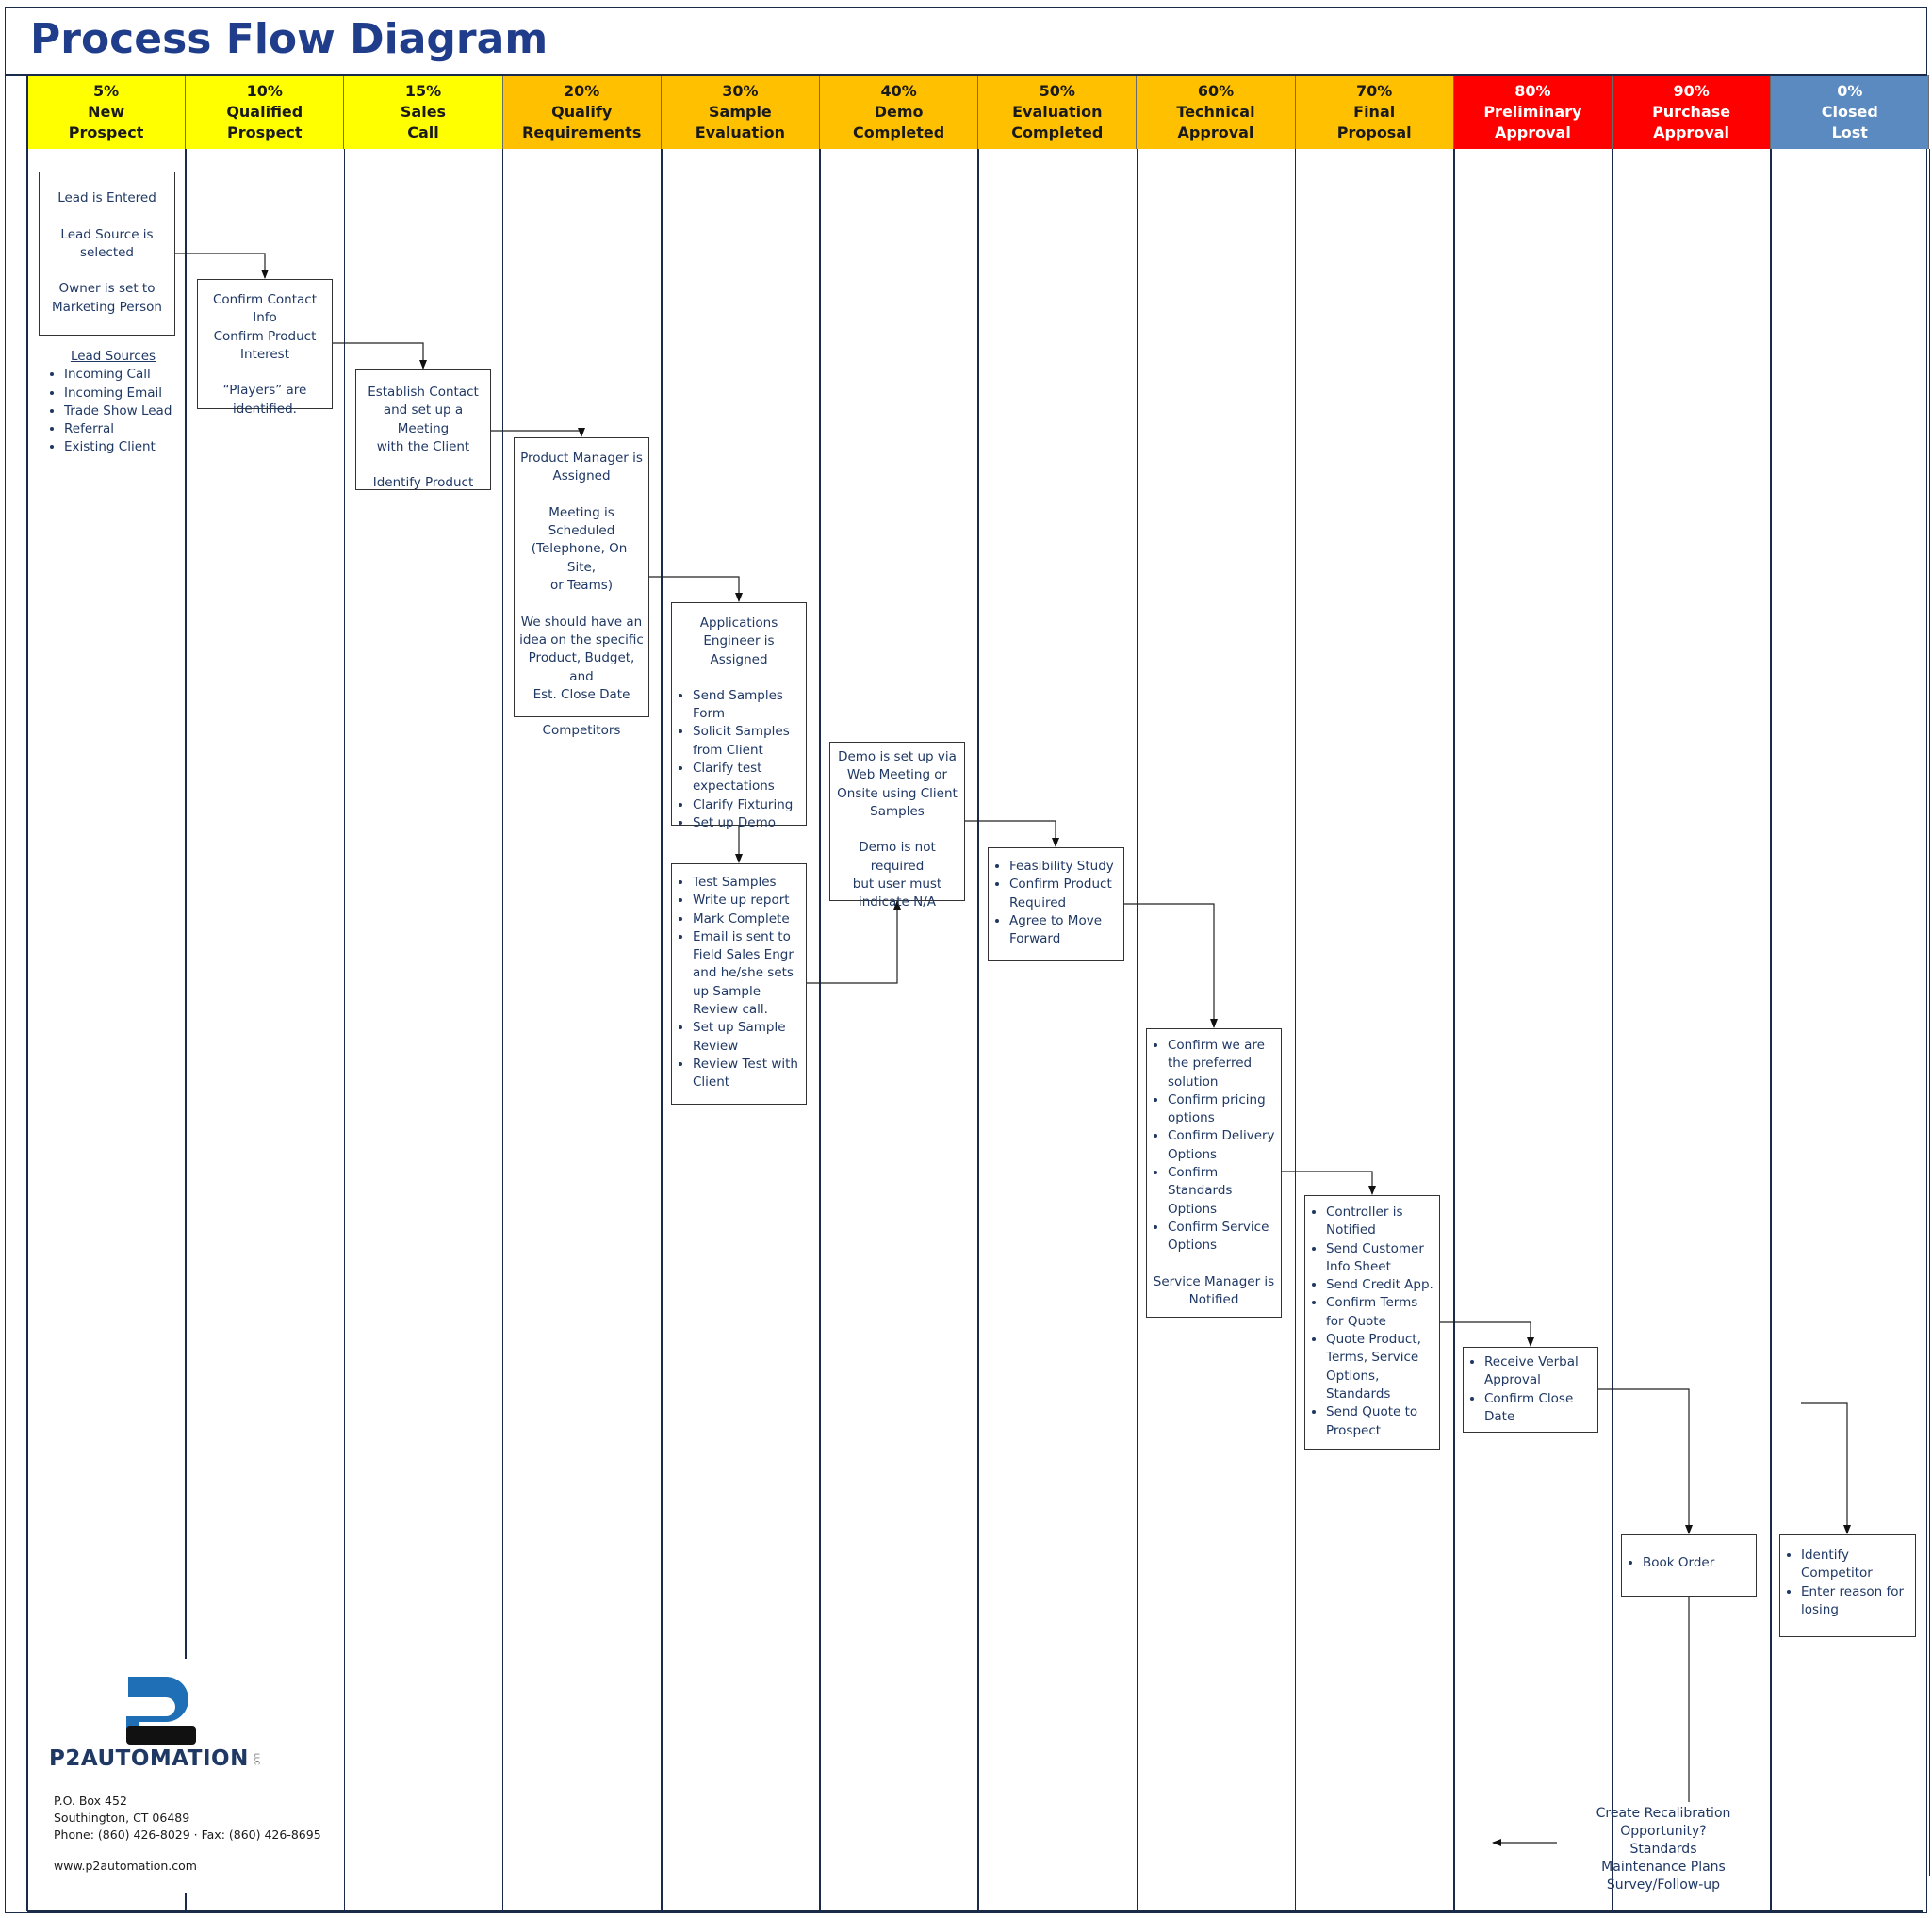  I want to click on stage-header-percent: 10%, so click(264, 91).